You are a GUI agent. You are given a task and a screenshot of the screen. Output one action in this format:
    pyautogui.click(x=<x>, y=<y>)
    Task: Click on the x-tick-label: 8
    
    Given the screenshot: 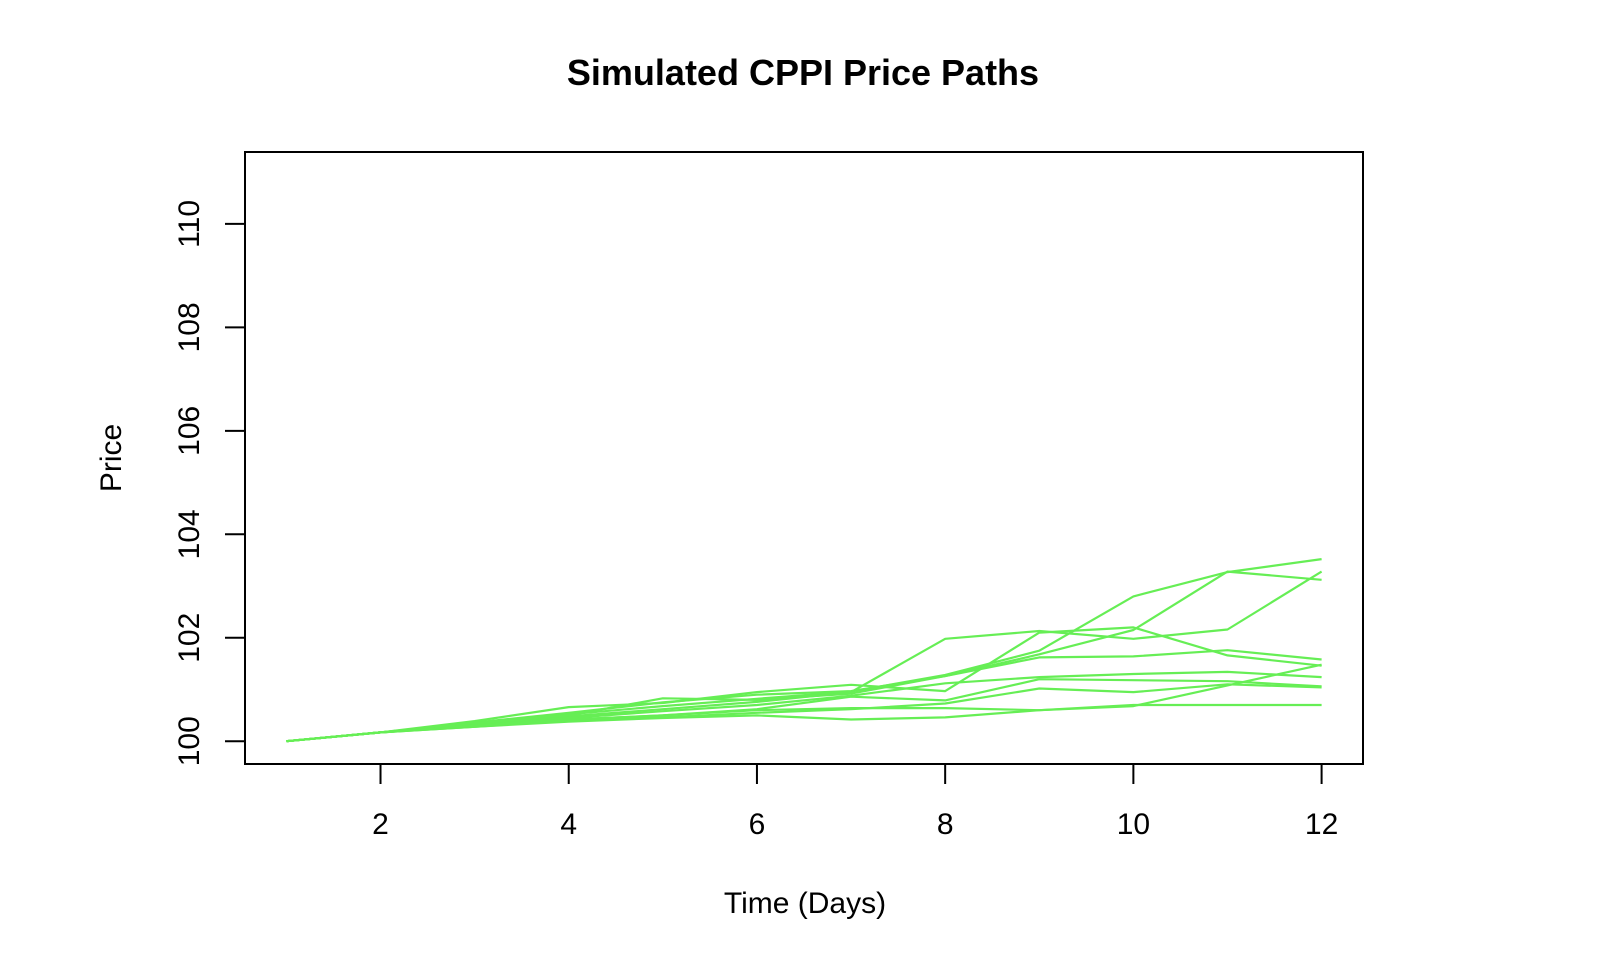 What is the action you would take?
    pyautogui.click(x=945, y=824)
    